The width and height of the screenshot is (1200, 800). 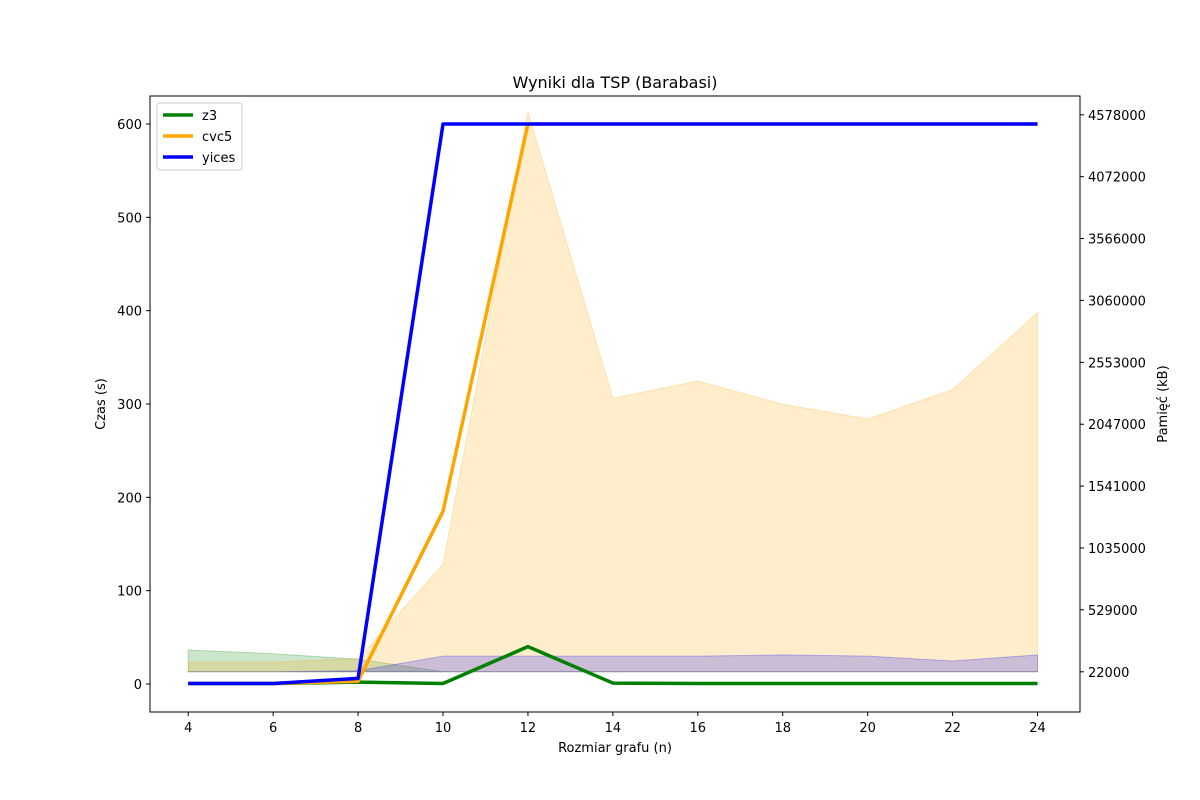 What do you see at coordinates (1108, 673) in the screenshot?
I see `y-right-tick-label: 22000` at bounding box center [1108, 673].